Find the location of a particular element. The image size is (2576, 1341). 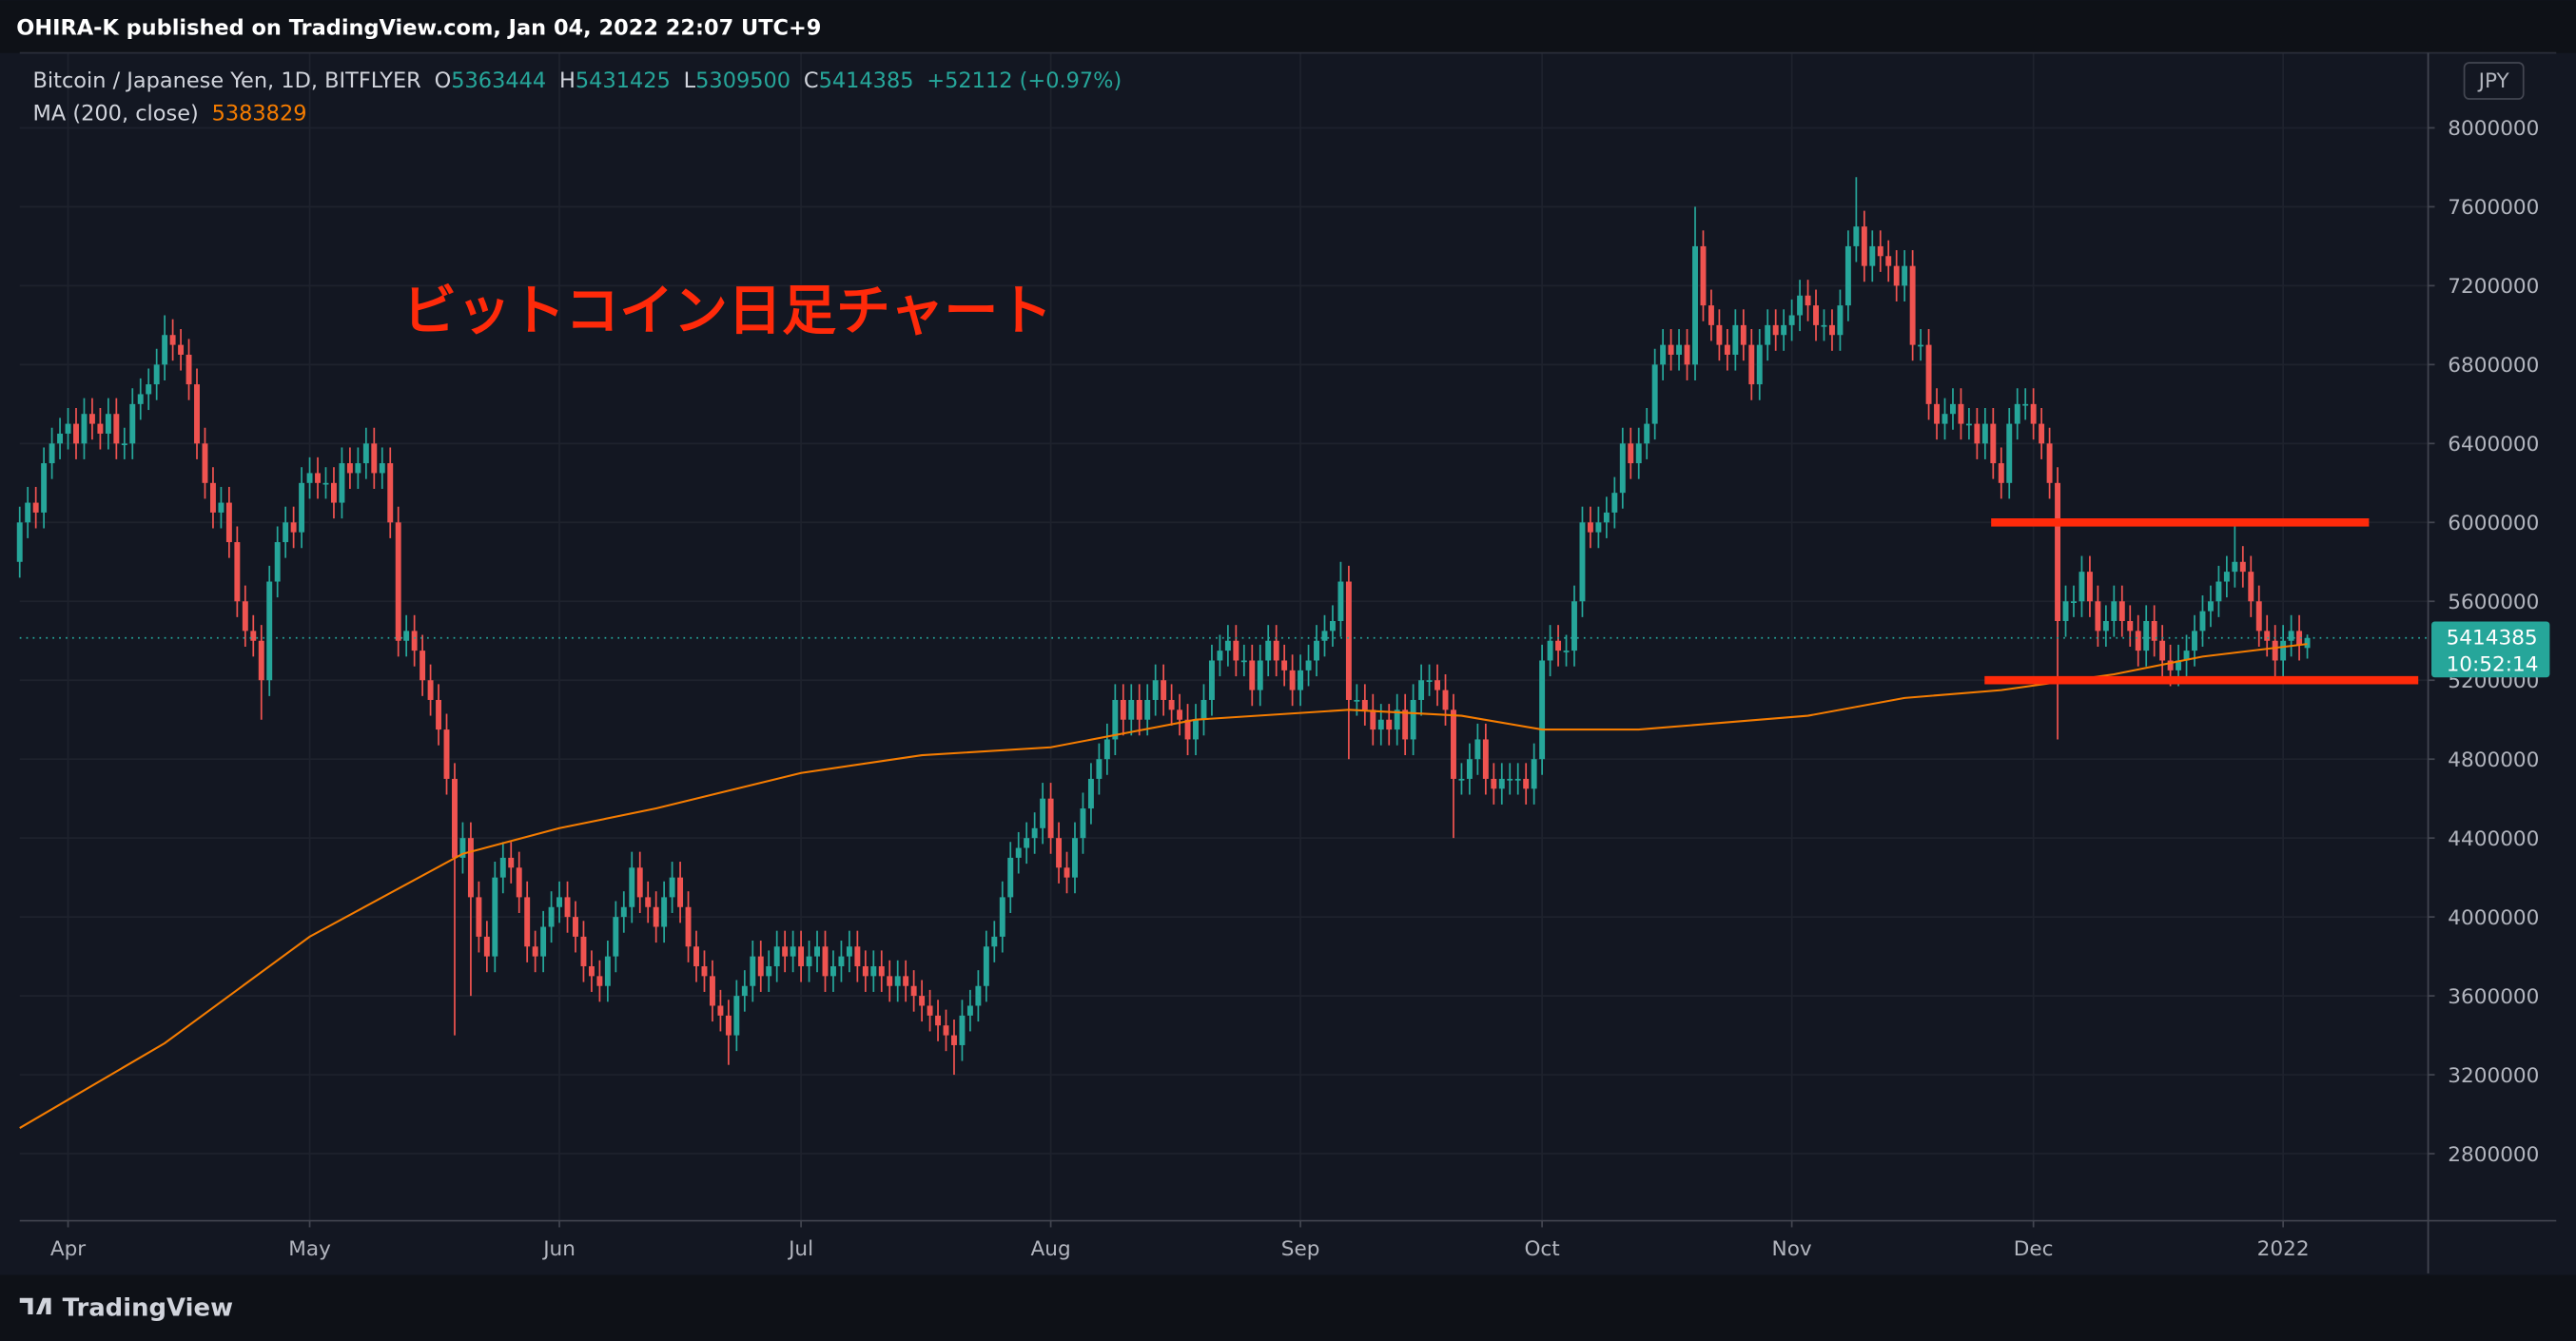

currency-box is located at coordinates (2494, 81).